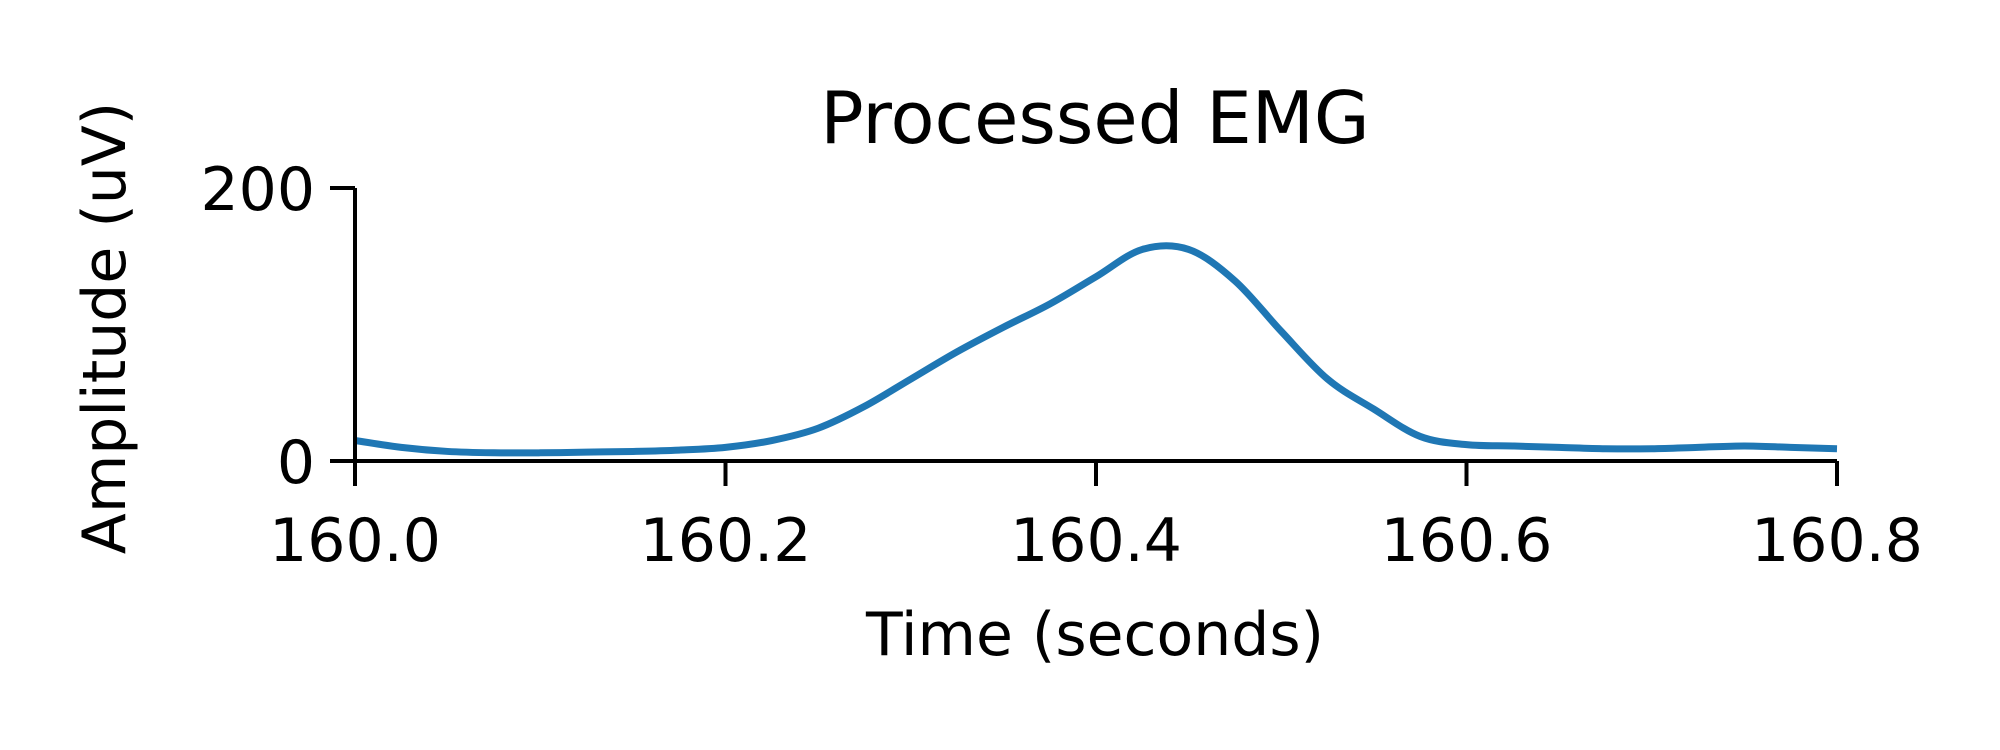  I want to click on y-tick-label: 0, so click(296, 463).